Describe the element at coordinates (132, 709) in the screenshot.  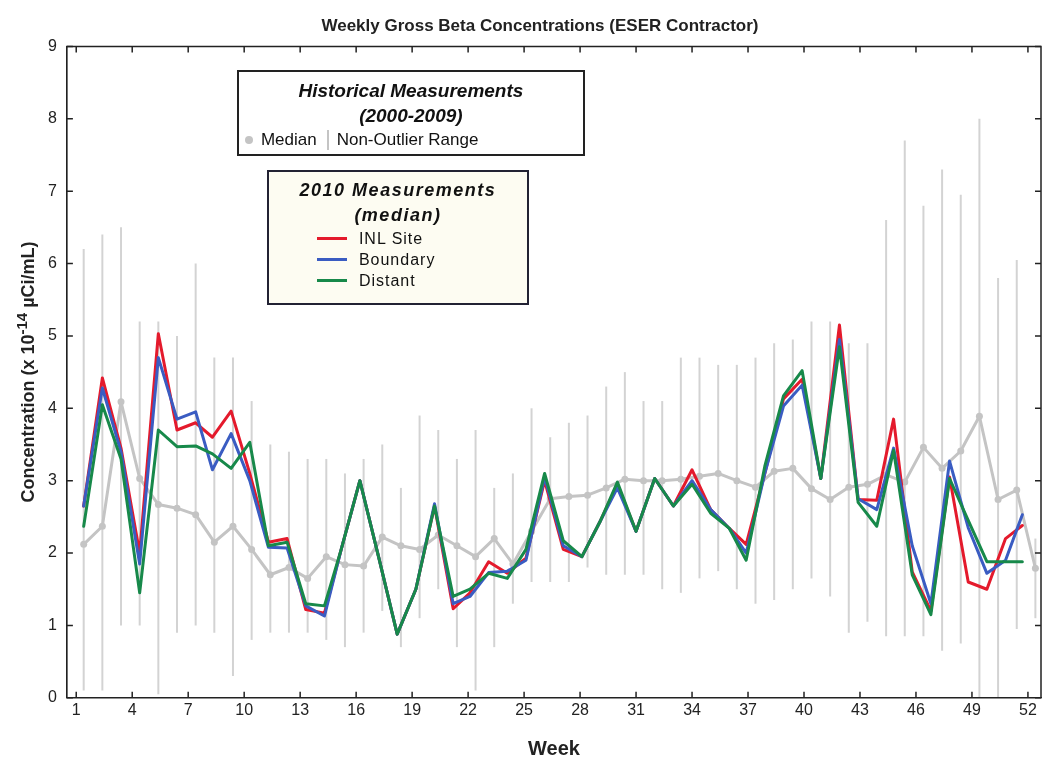
I see `x-tick-label: 4` at that location.